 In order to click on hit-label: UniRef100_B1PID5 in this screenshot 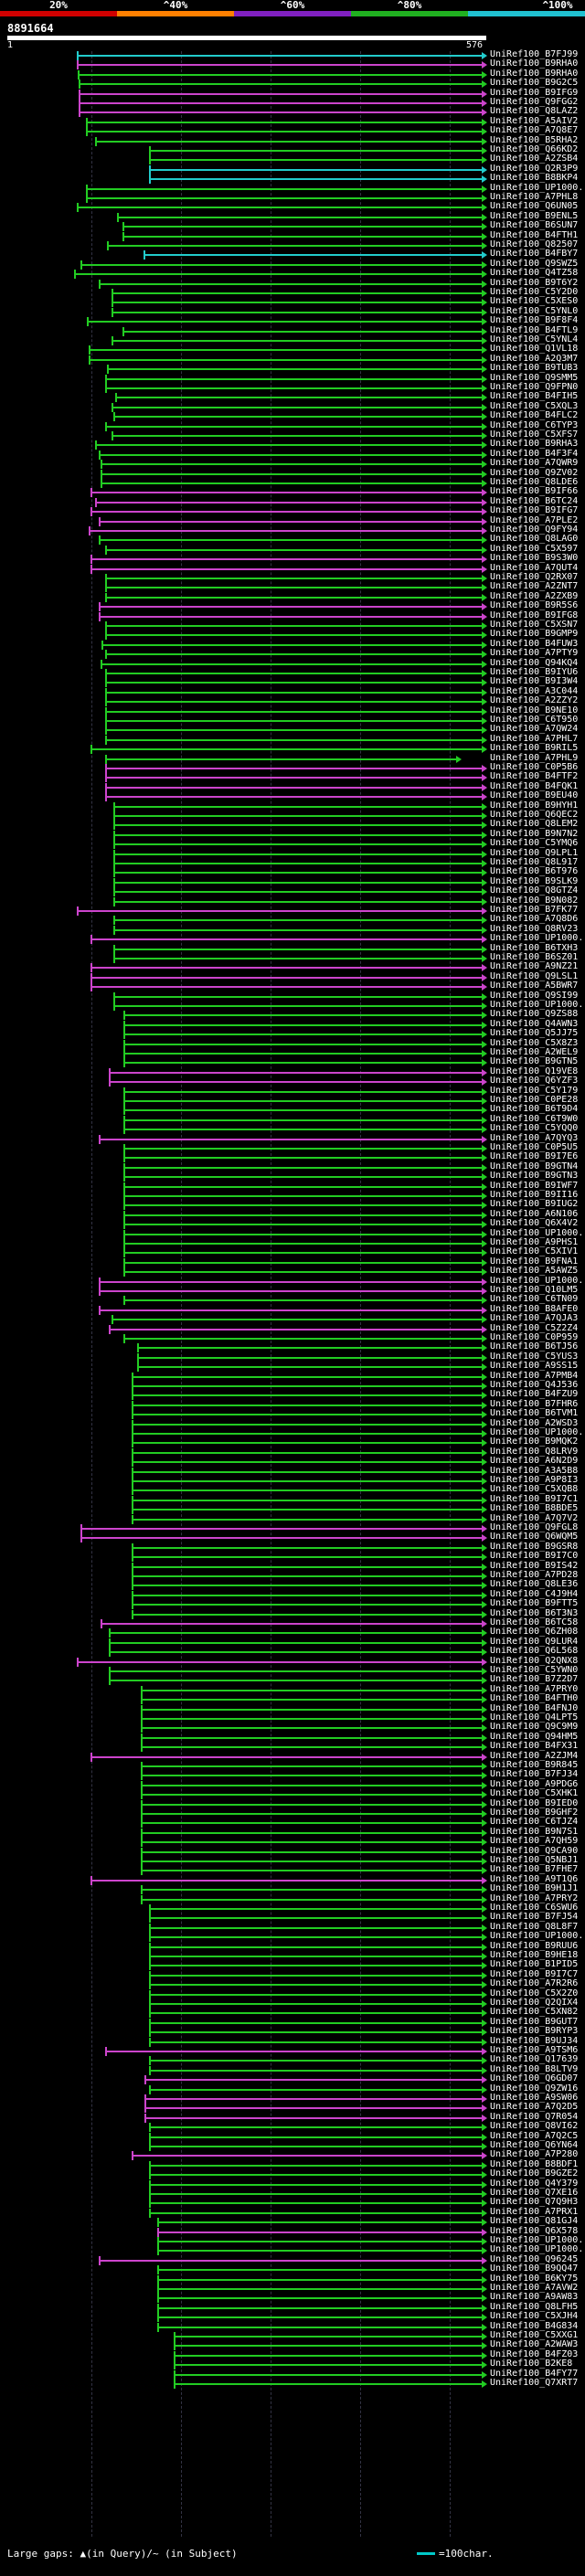, I will do `click(535, 1964)`.